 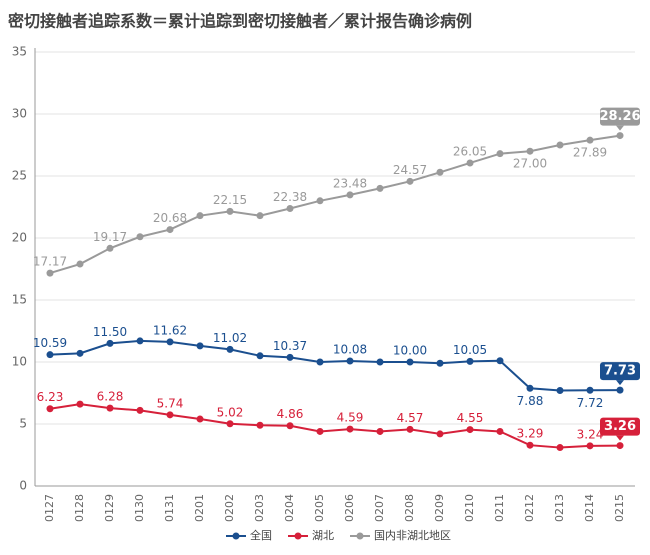 What do you see at coordinates (470, 418) in the screenshot?
I see `data-label: 4.55` at bounding box center [470, 418].